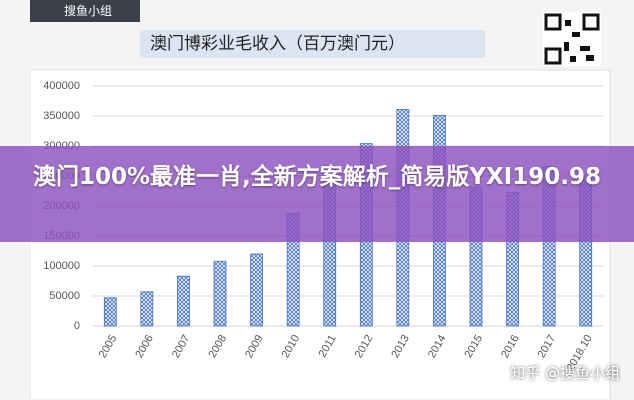  What do you see at coordinates (61, 86) in the screenshot?
I see `y-tick-label: 400000` at bounding box center [61, 86].